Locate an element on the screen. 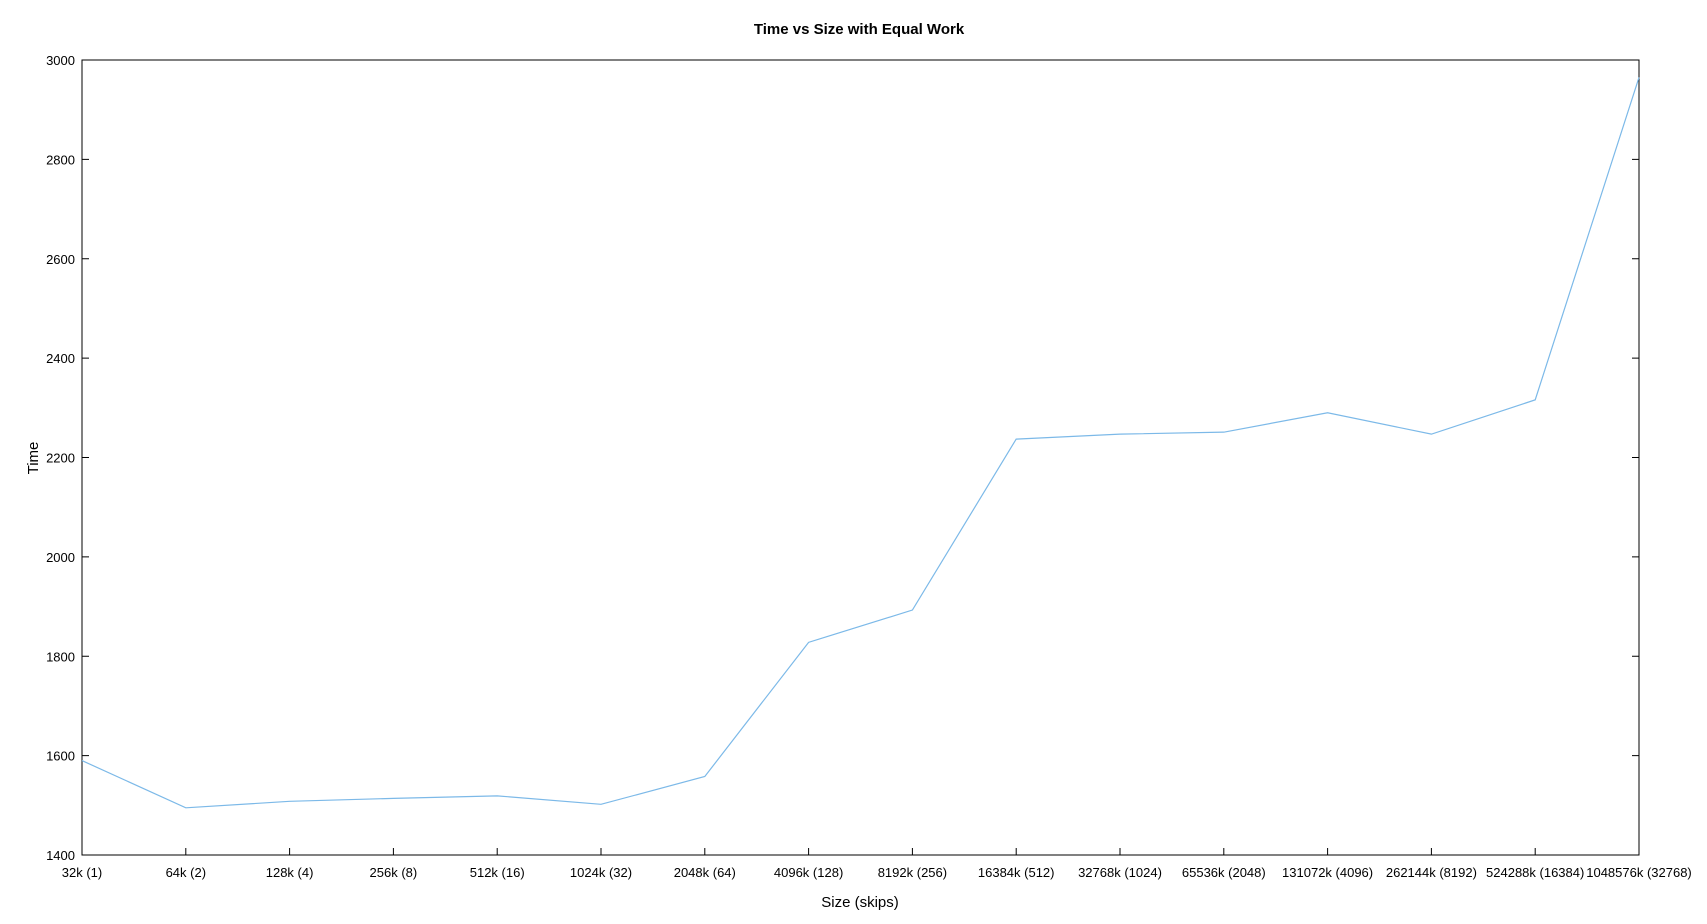 The width and height of the screenshot is (1707, 924). x-tick-label: 2048k (64) is located at coordinates (705, 872).